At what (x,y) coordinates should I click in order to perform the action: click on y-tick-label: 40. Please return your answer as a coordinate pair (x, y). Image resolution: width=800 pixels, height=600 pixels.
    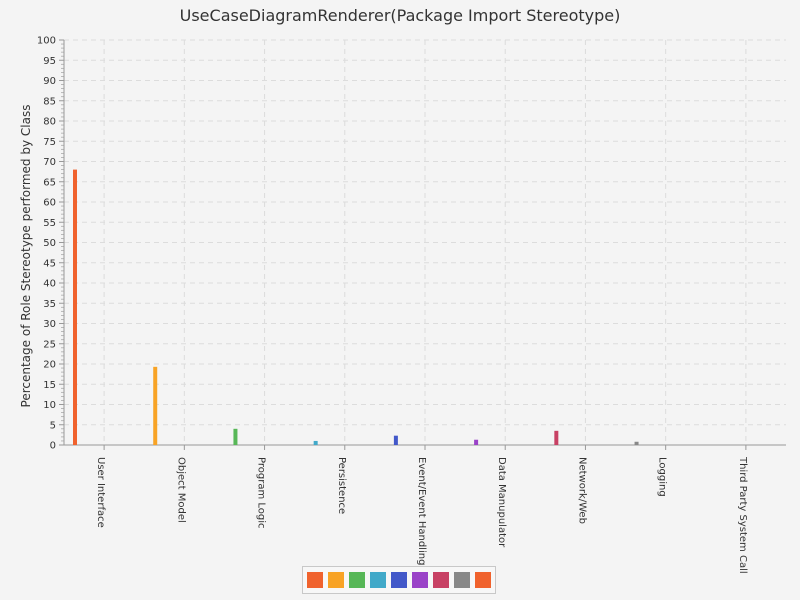
    Looking at the image, I should click on (49, 284).